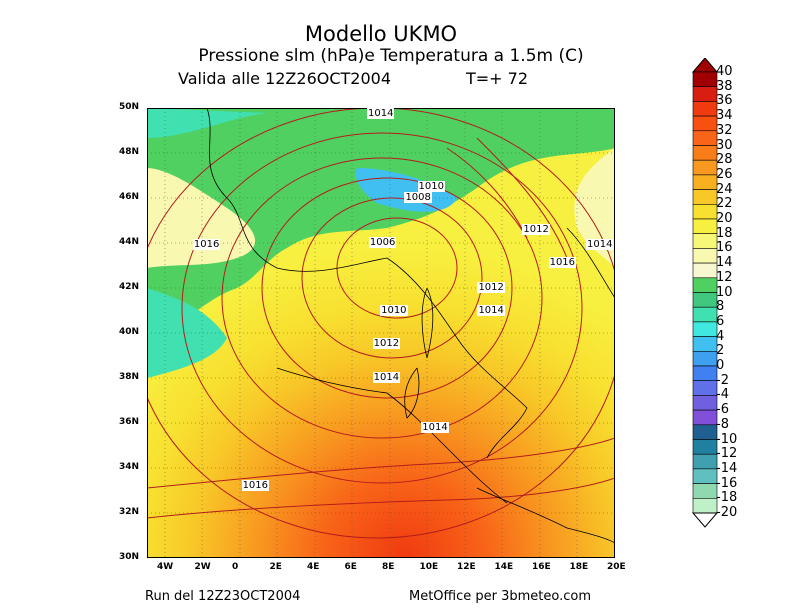 The width and height of the screenshot is (792, 612). Describe the element at coordinates (129, 512) in the screenshot. I see `lat-tick-label: 32N` at that location.